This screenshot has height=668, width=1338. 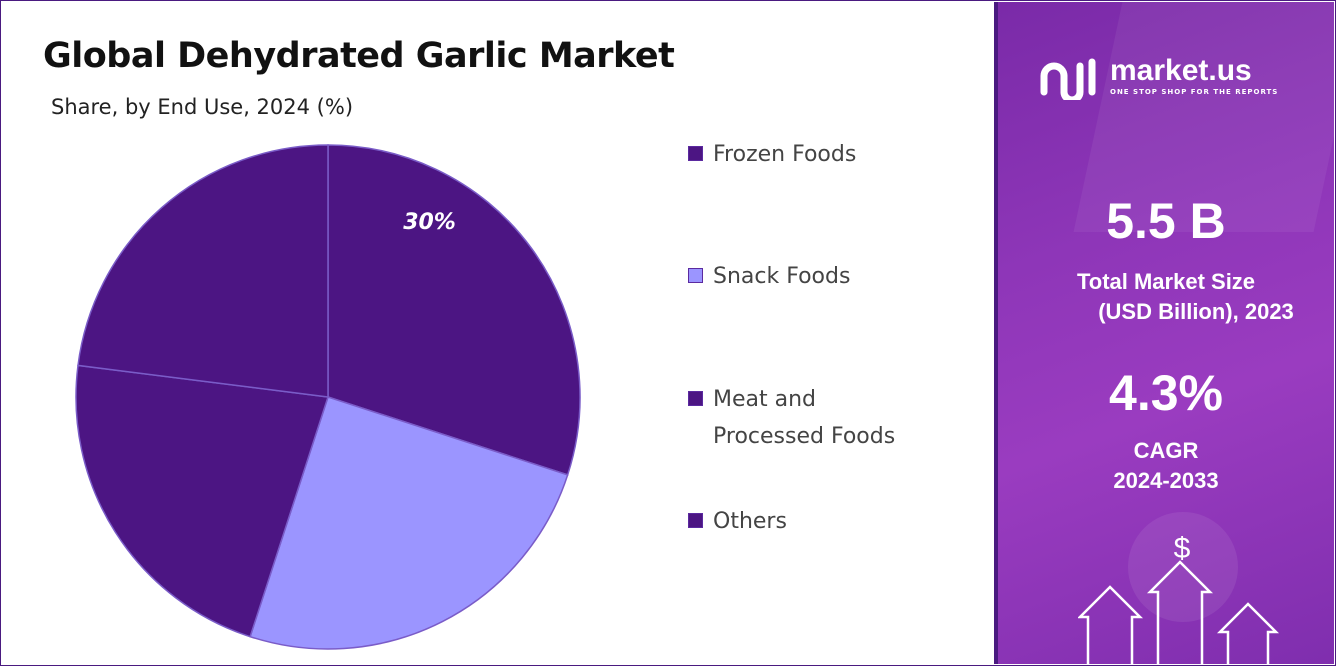 What do you see at coordinates (202, 501) in the screenshot?
I see `pie-slice-meat-and-processed-foods` at bounding box center [202, 501].